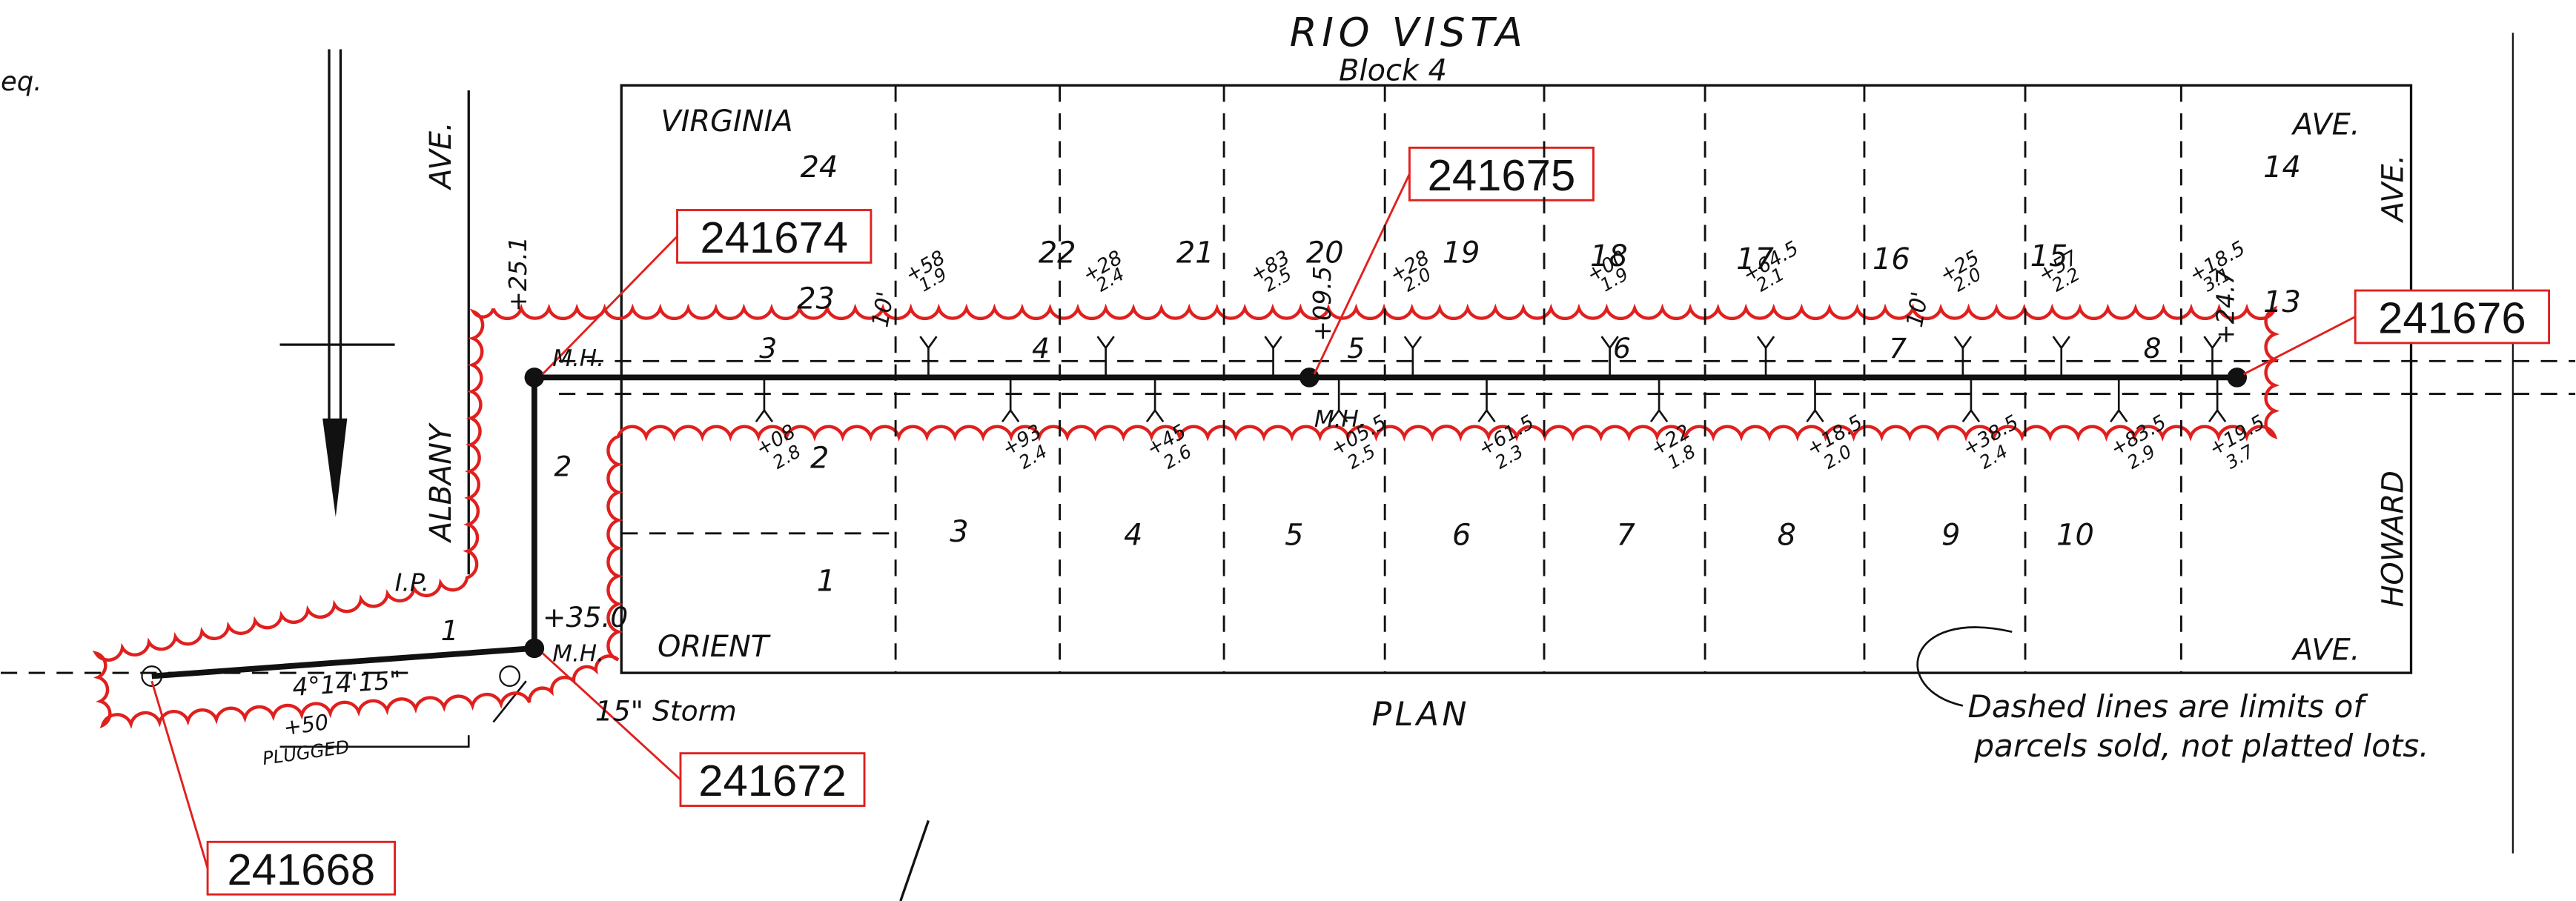 The width and height of the screenshot is (2576, 901). Describe the element at coordinates (1322, 304) in the screenshot. I see `pipe-label: +09.5` at that location.